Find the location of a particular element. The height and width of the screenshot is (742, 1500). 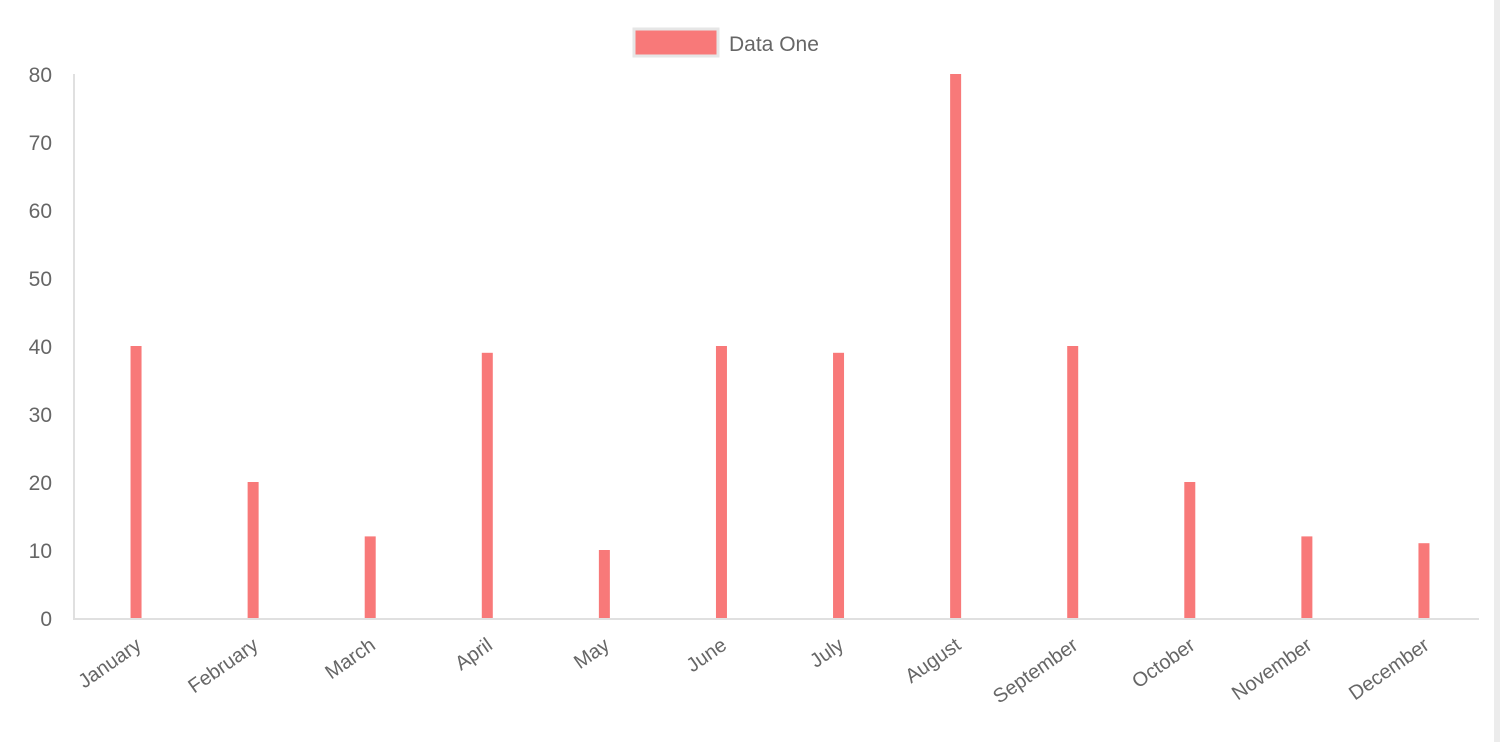

bar-june is located at coordinates (721, 482).